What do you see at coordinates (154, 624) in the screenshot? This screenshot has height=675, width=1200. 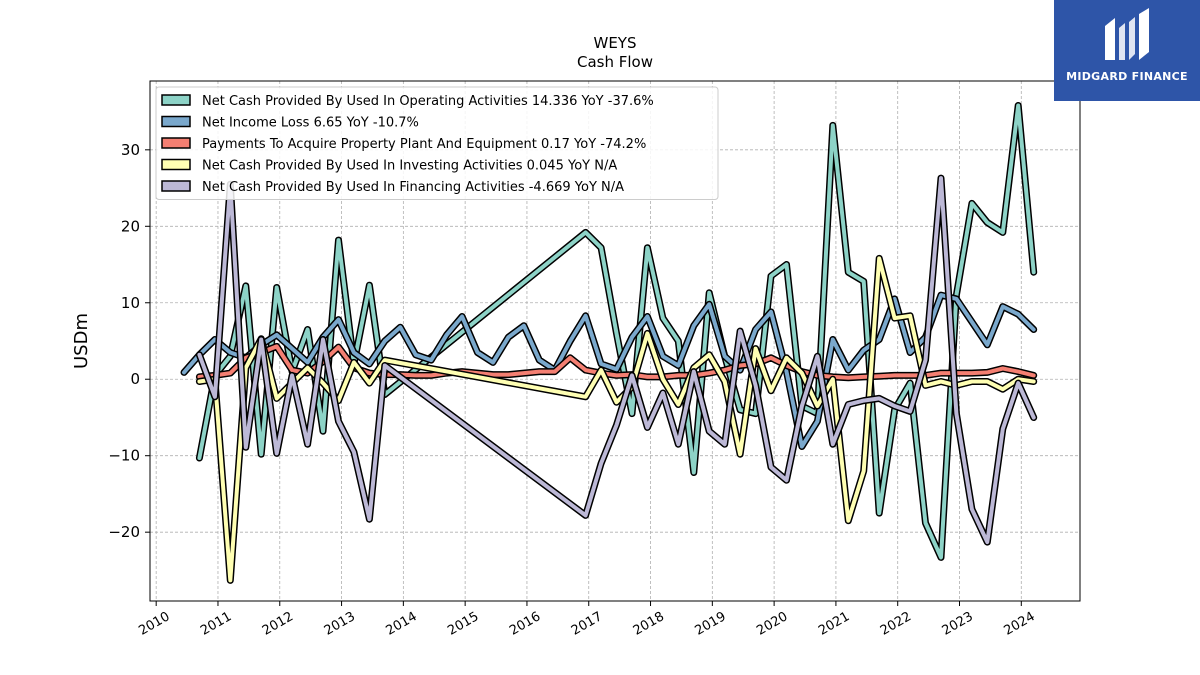 I see `x-tick-label: 2010` at bounding box center [154, 624].